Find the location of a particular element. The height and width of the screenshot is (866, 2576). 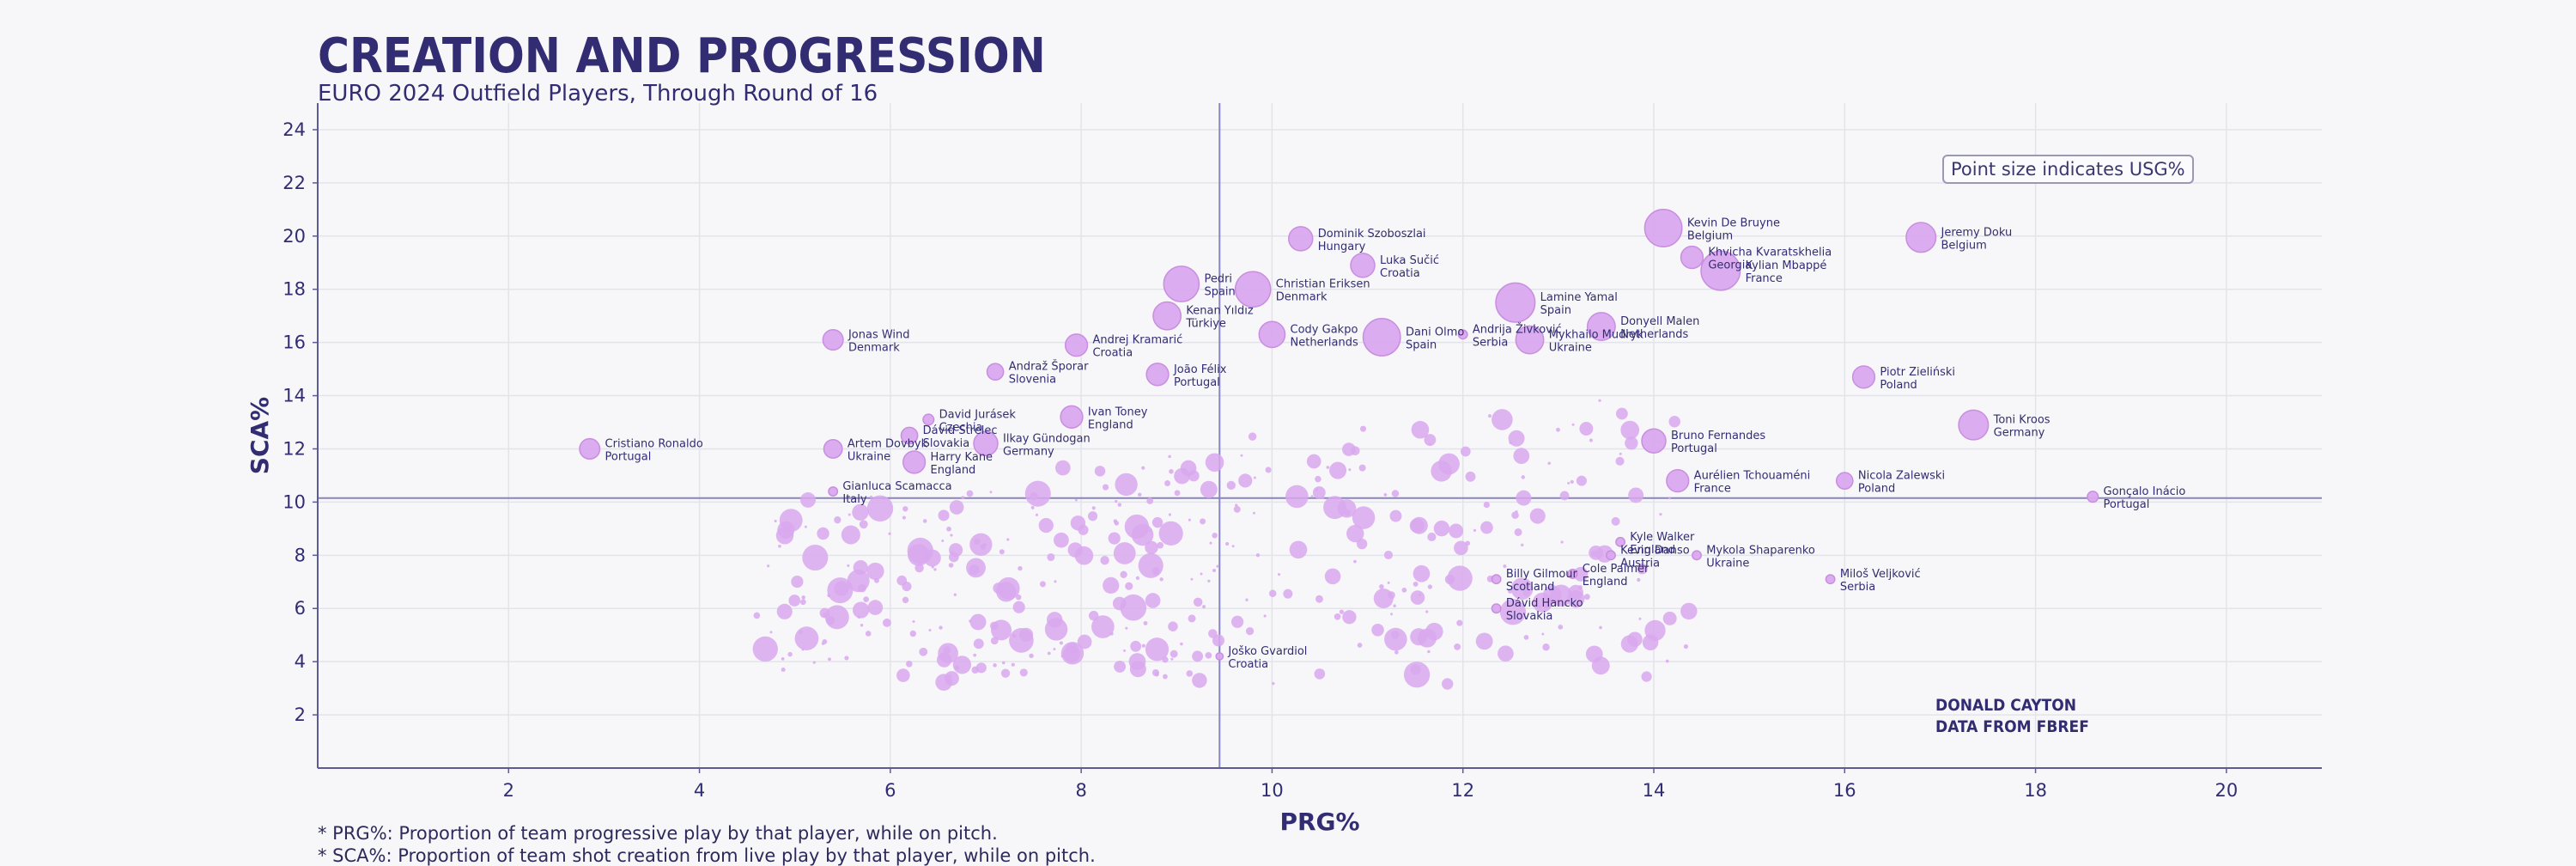

point-label-team: Germany is located at coordinates (2019, 433).